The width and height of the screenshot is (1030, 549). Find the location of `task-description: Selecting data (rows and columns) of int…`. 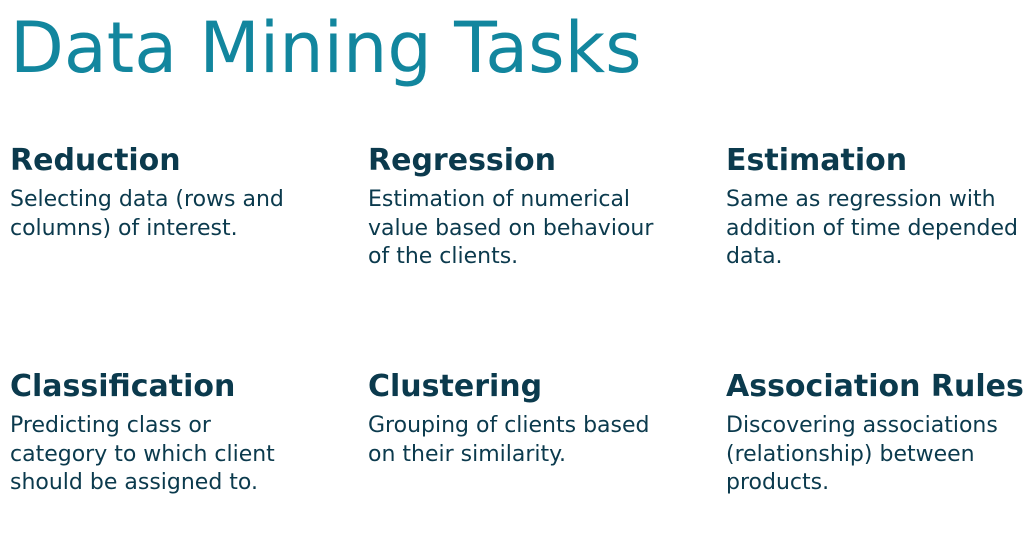

task-description: Selecting data (rows and columns) of int… is located at coordinates (147, 214).